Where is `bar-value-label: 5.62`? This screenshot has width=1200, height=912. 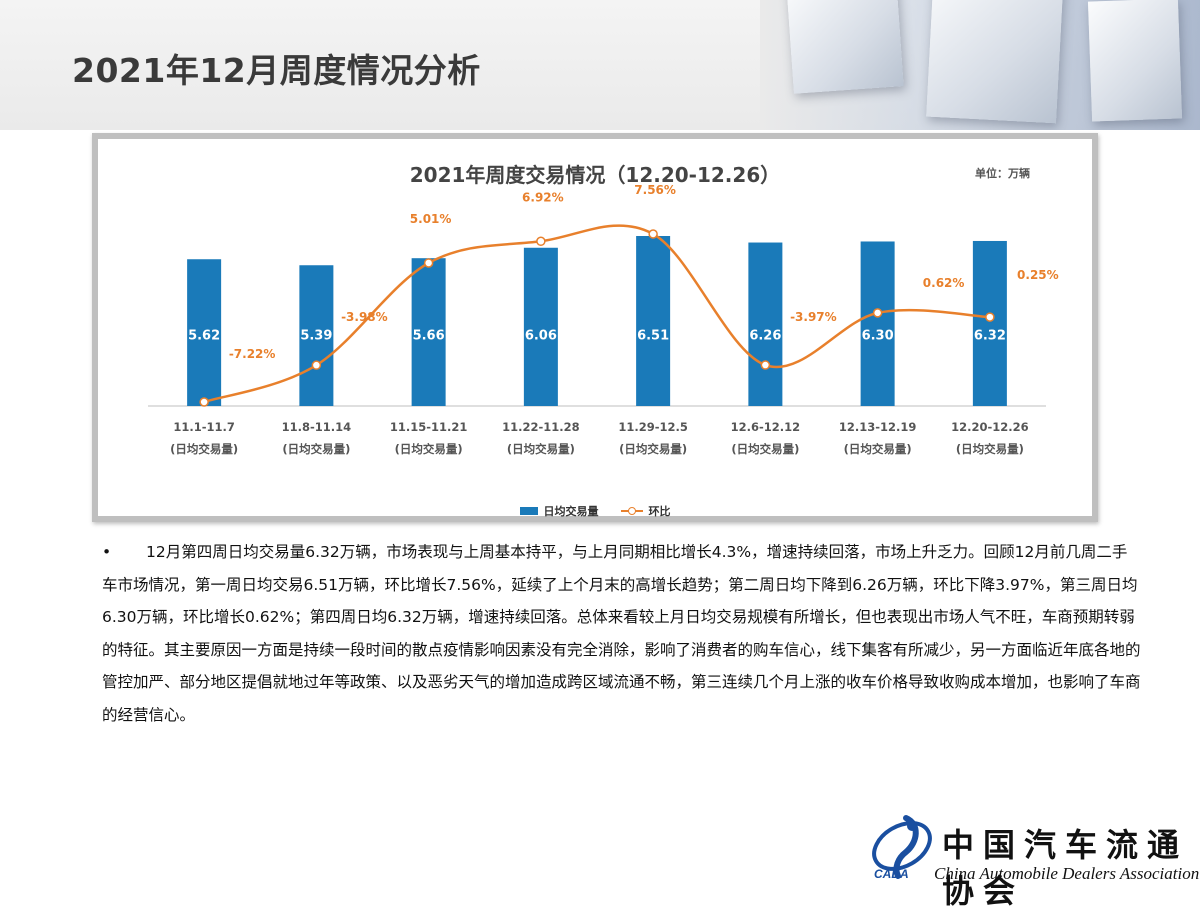
bar-value-label: 5.62 is located at coordinates (204, 336).